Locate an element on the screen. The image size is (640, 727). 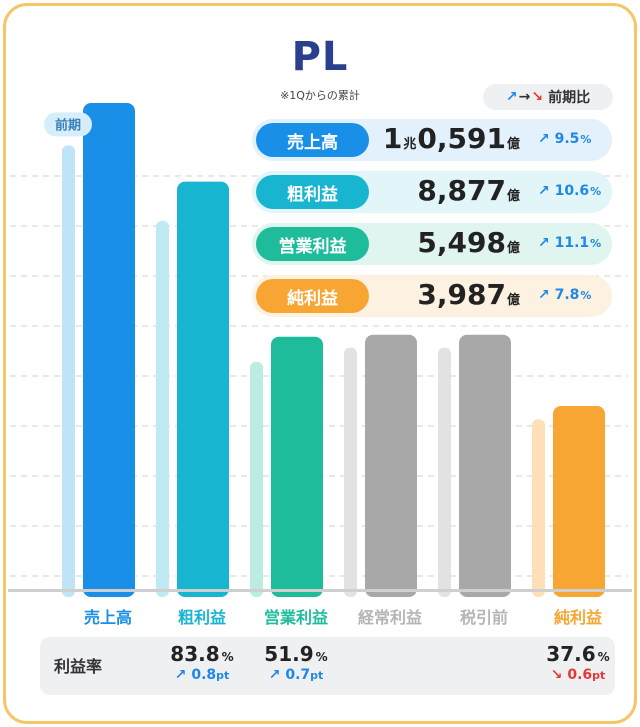
metric-name: 粗利益 is located at coordinates (312, 192).